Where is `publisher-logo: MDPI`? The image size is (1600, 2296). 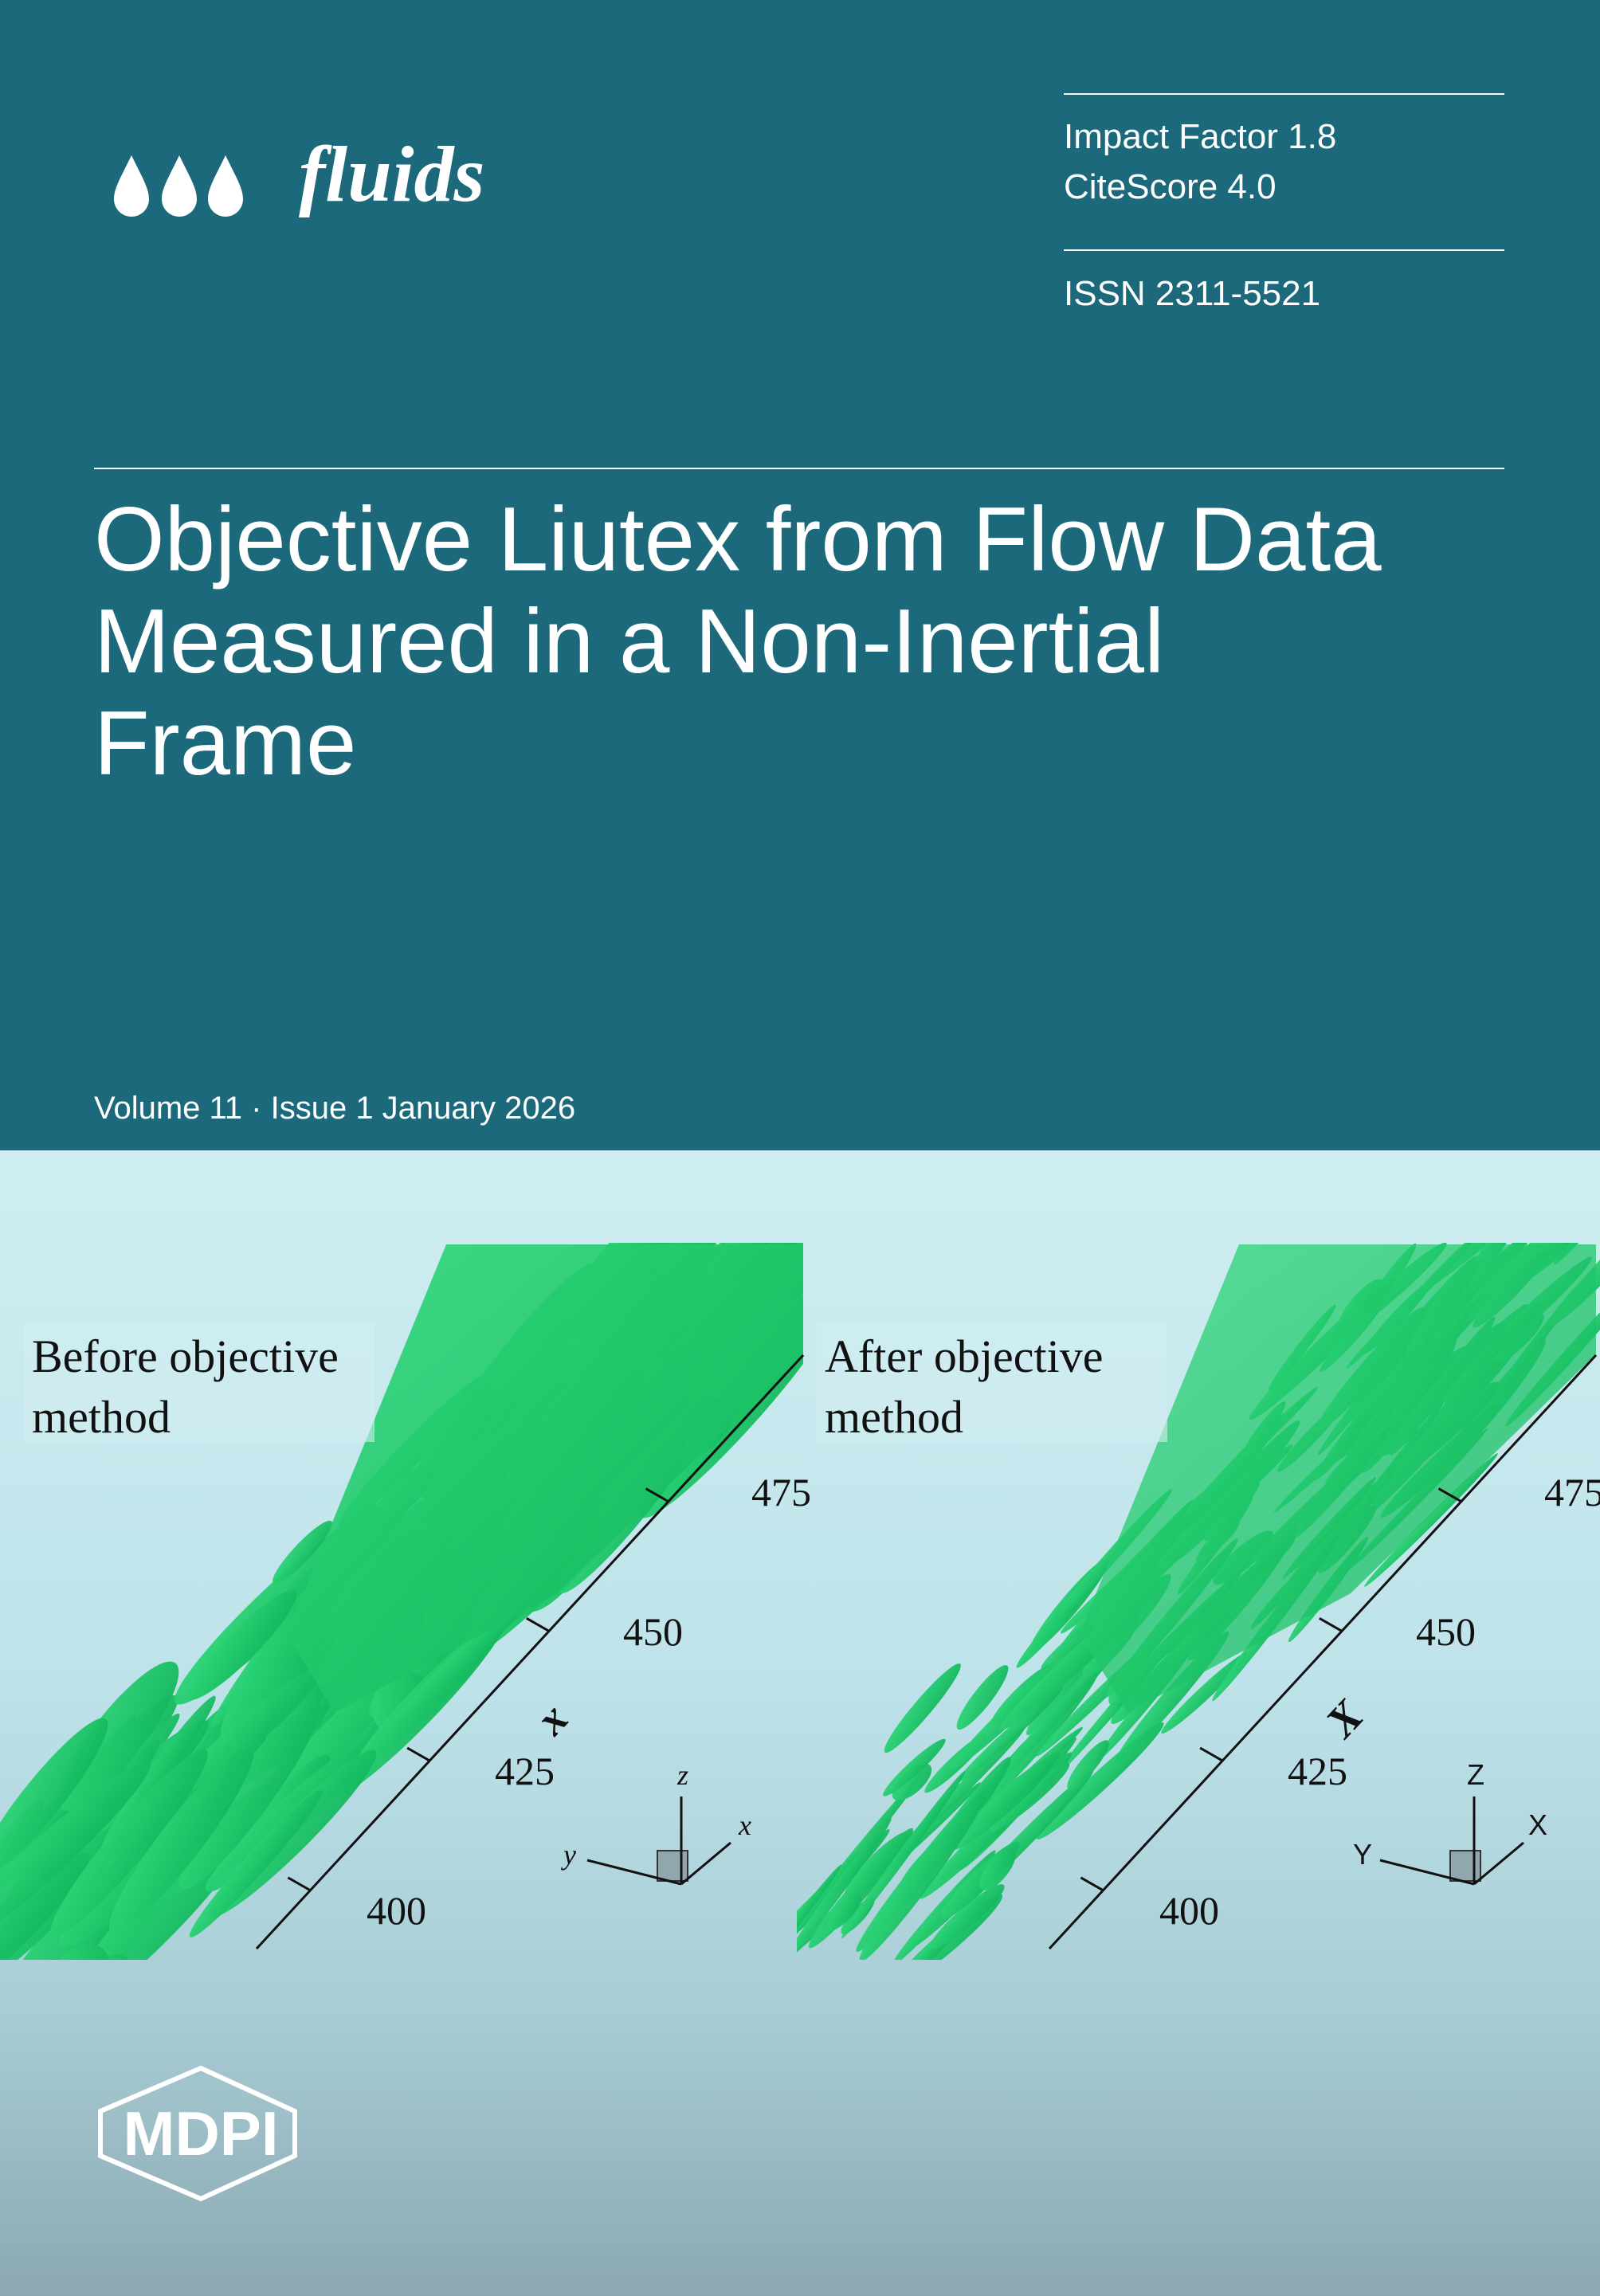 publisher-logo: MDPI is located at coordinates (197, 2133).